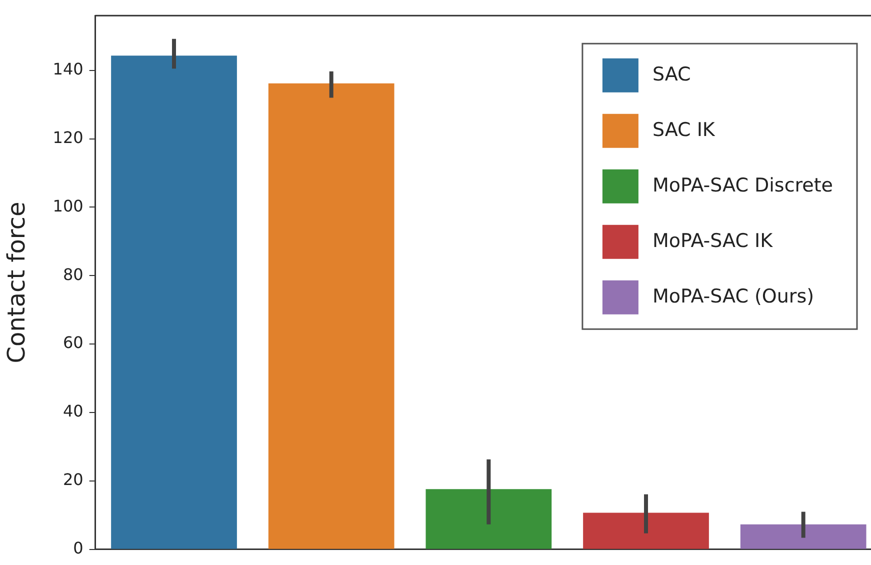 The width and height of the screenshot is (871, 565). I want to click on legend-label: MoPA-SAC Discrete, so click(743, 185).